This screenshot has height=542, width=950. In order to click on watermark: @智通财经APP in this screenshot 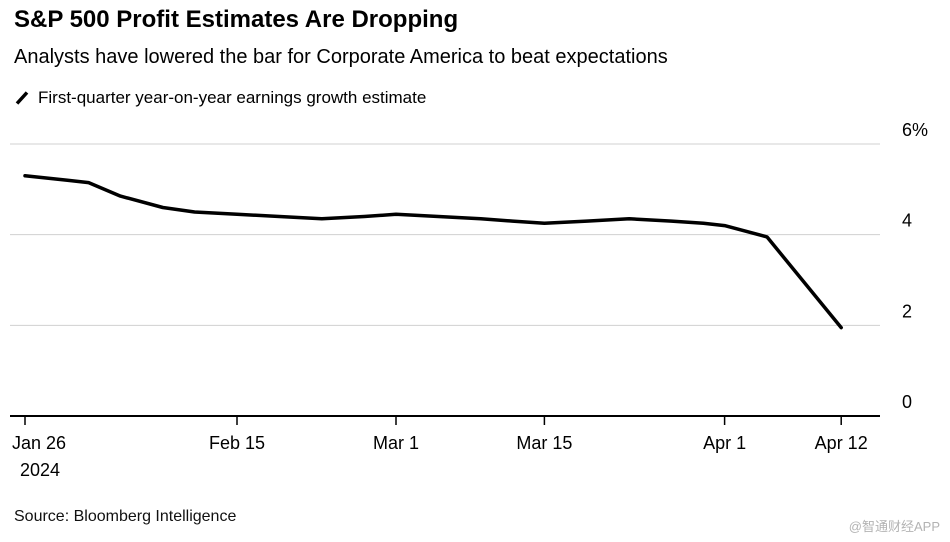, I will do `click(894, 526)`.